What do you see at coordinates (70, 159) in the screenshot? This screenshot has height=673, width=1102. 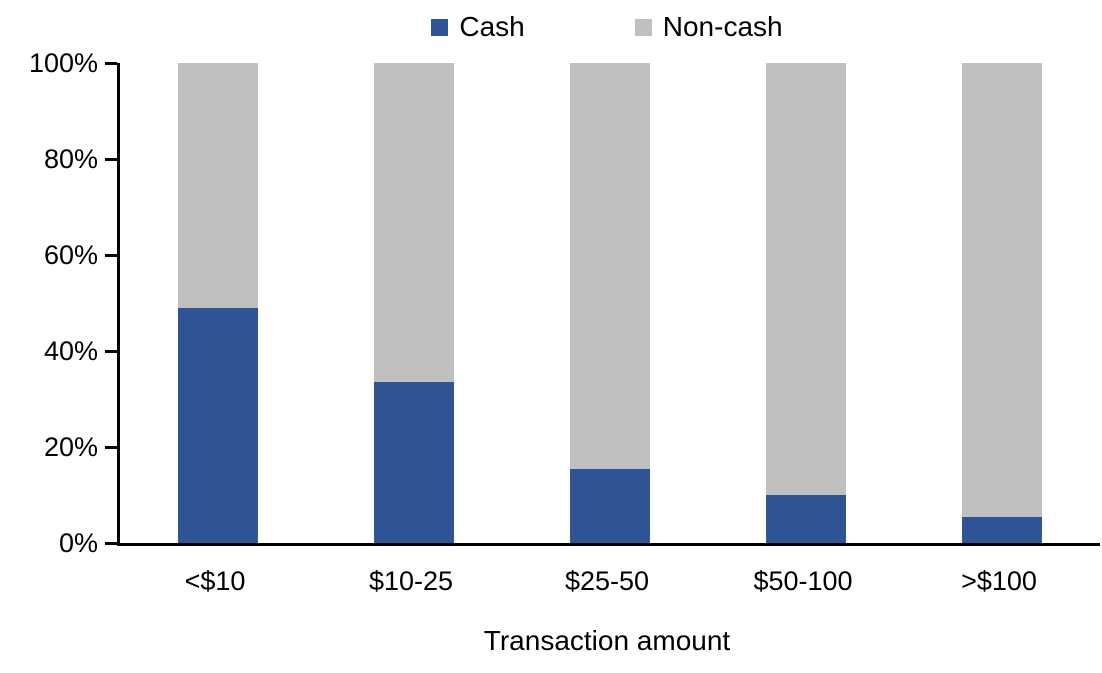 I see `y-tick-label: 80%` at bounding box center [70, 159].